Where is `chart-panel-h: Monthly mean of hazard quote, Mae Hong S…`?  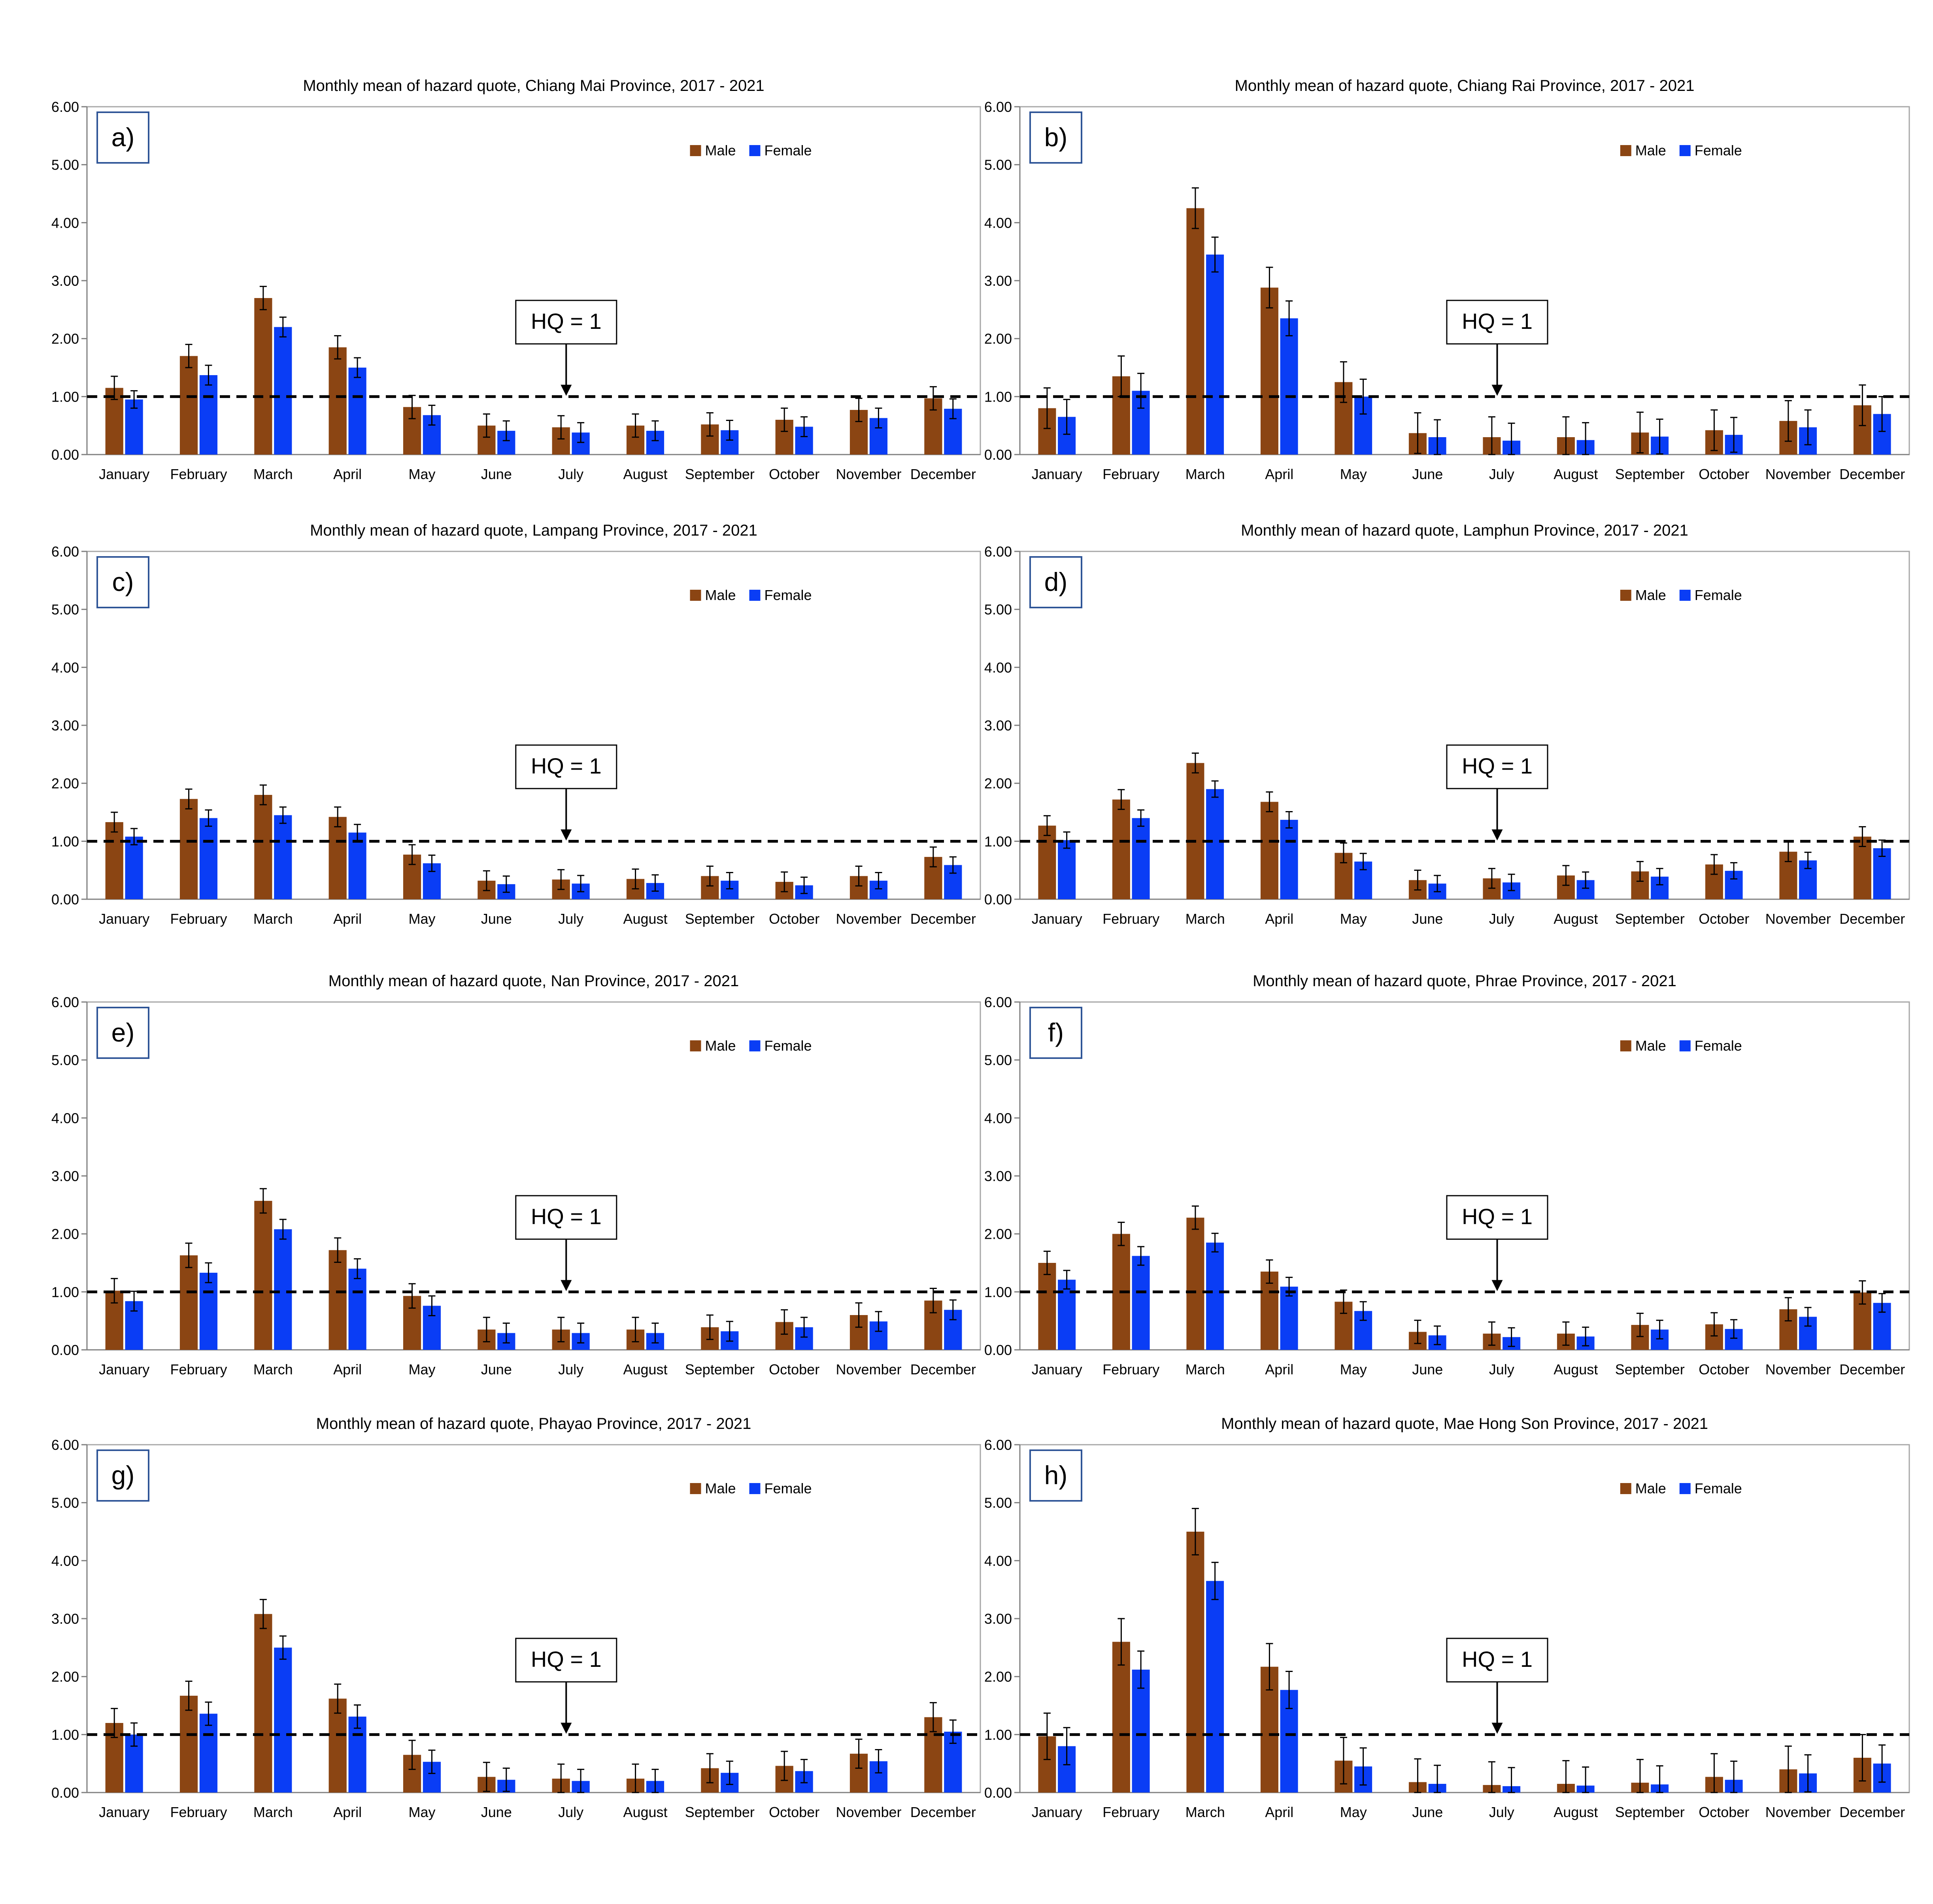
chart-panel-h: Monthly mean of hazard quote, Mae Hong S… is located at coordinates (1447, 1617).